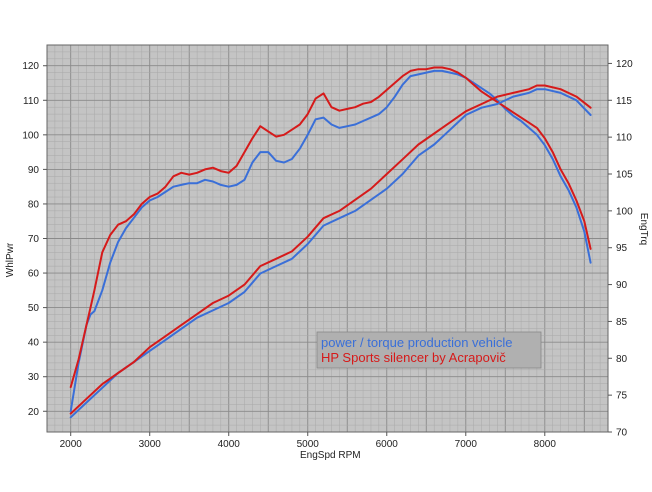 The height and width of the screenshot is (492, 652). I want to click on right-y-tick-label: 90, so click(622, 285).